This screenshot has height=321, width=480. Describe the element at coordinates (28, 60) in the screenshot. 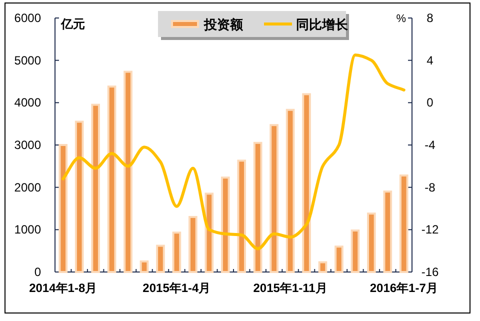

I see `y-tick-label: 5000` at that location.